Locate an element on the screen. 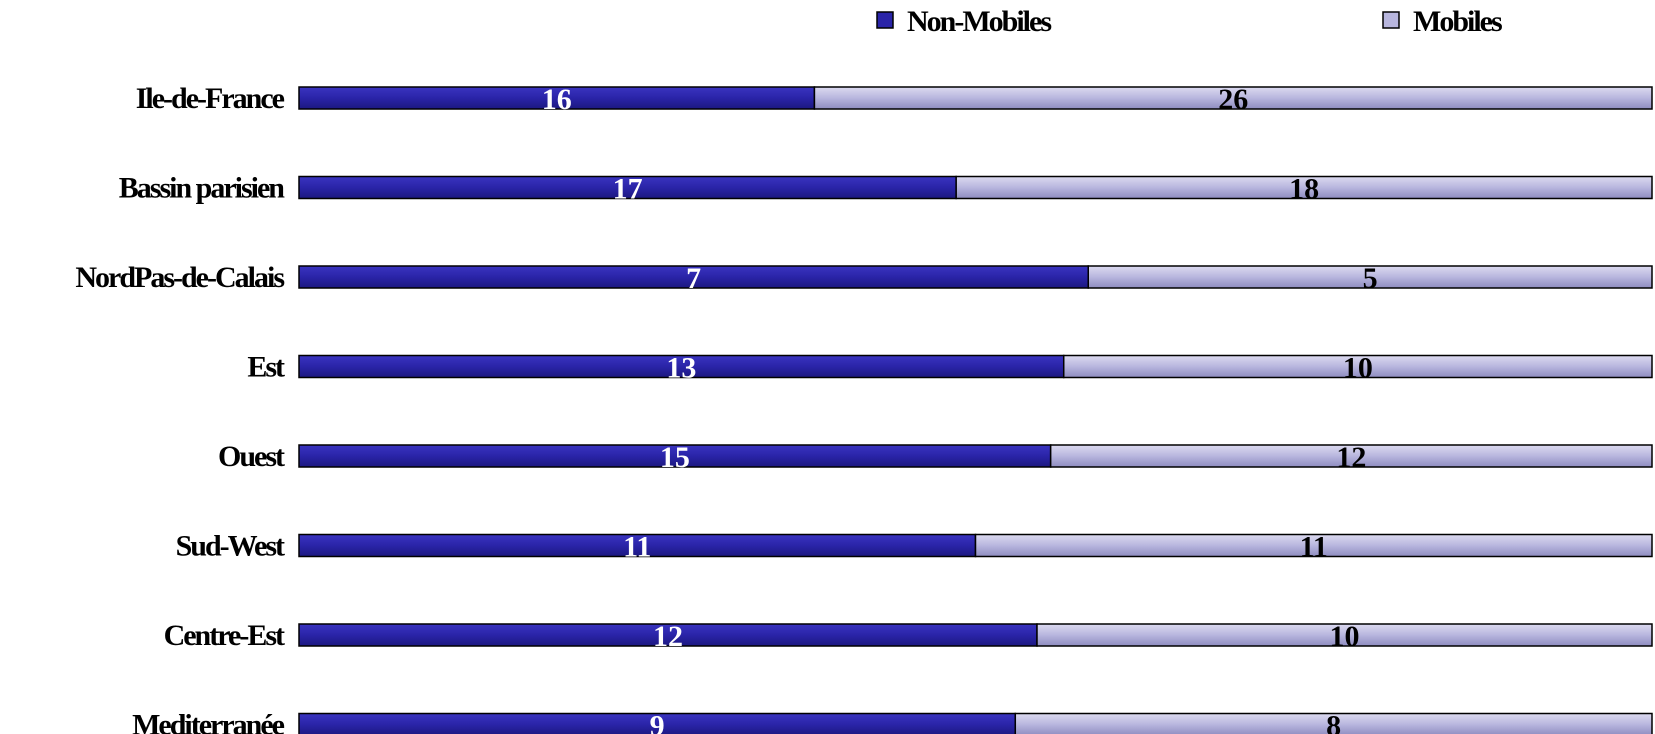 This screenshot has height=734, width=1655. category-label-sud-west: Sud-West is located at coordinates (230, 546).